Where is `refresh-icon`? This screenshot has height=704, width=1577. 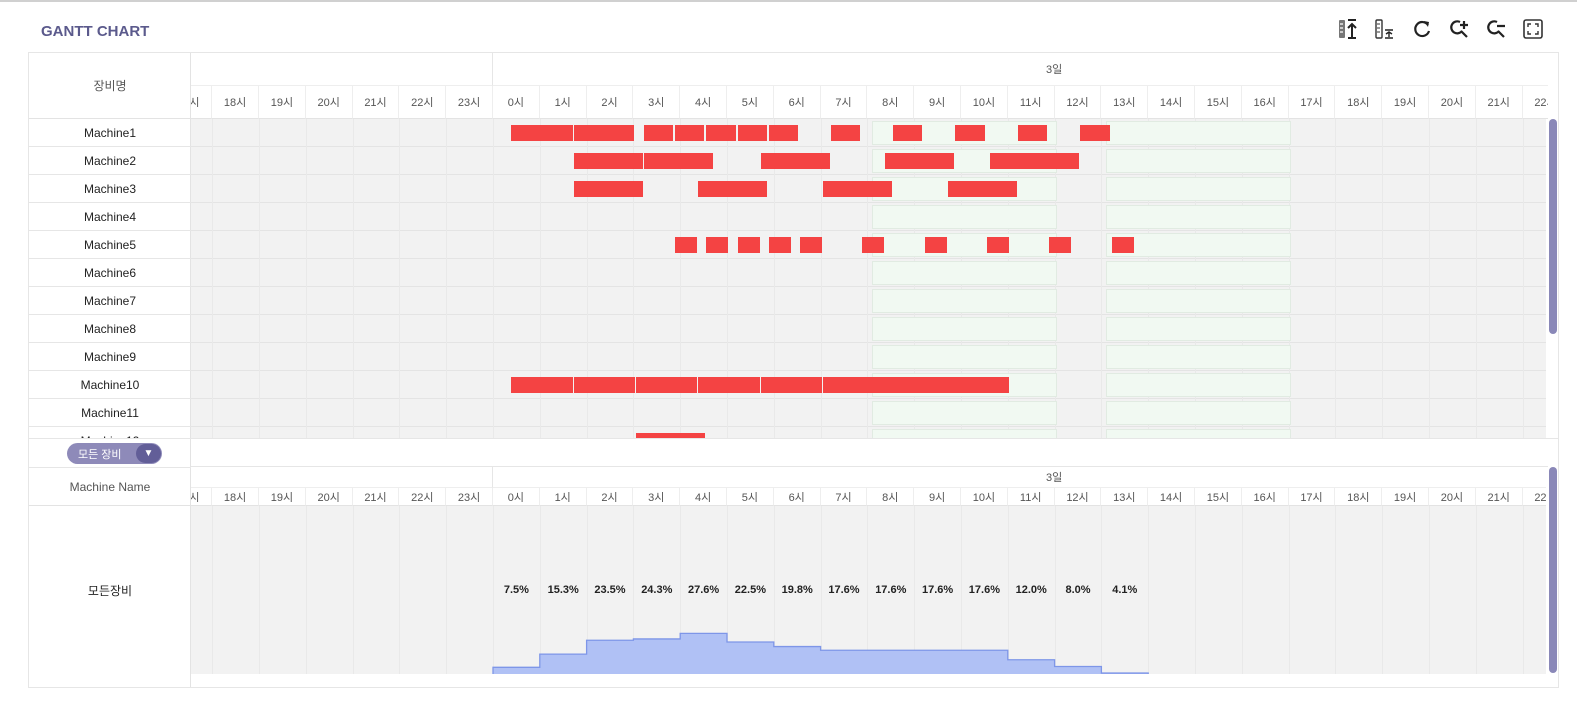
refresh-icon is located at coordinates (1422, 31).